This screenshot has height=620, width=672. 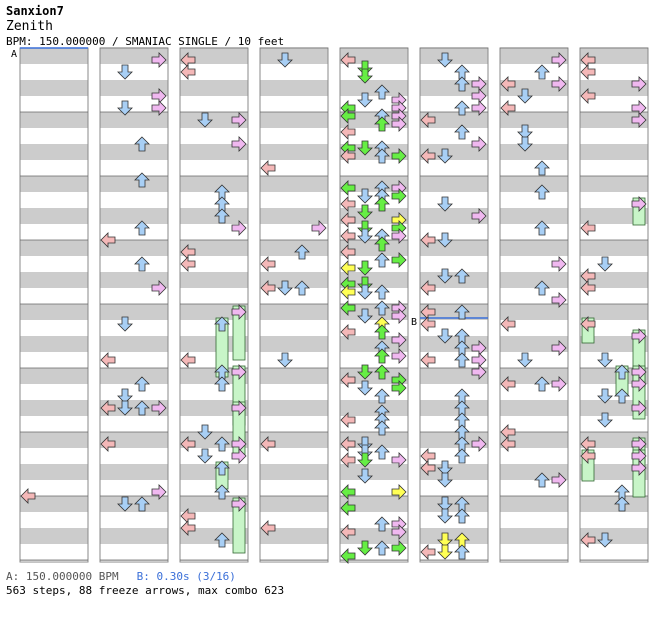 I want to click on song-artist: Sanxion7, so click(x=35, y=11).